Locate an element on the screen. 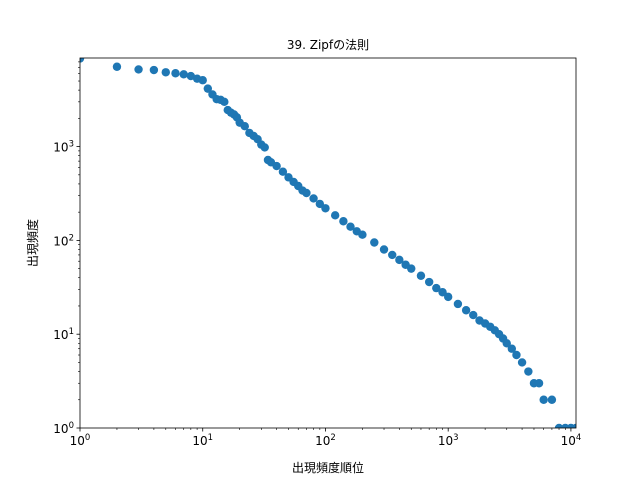 This screenshot has width=640, height=480. x-axis-label: 出現頻度順位 is located at coordinates (328, 467).